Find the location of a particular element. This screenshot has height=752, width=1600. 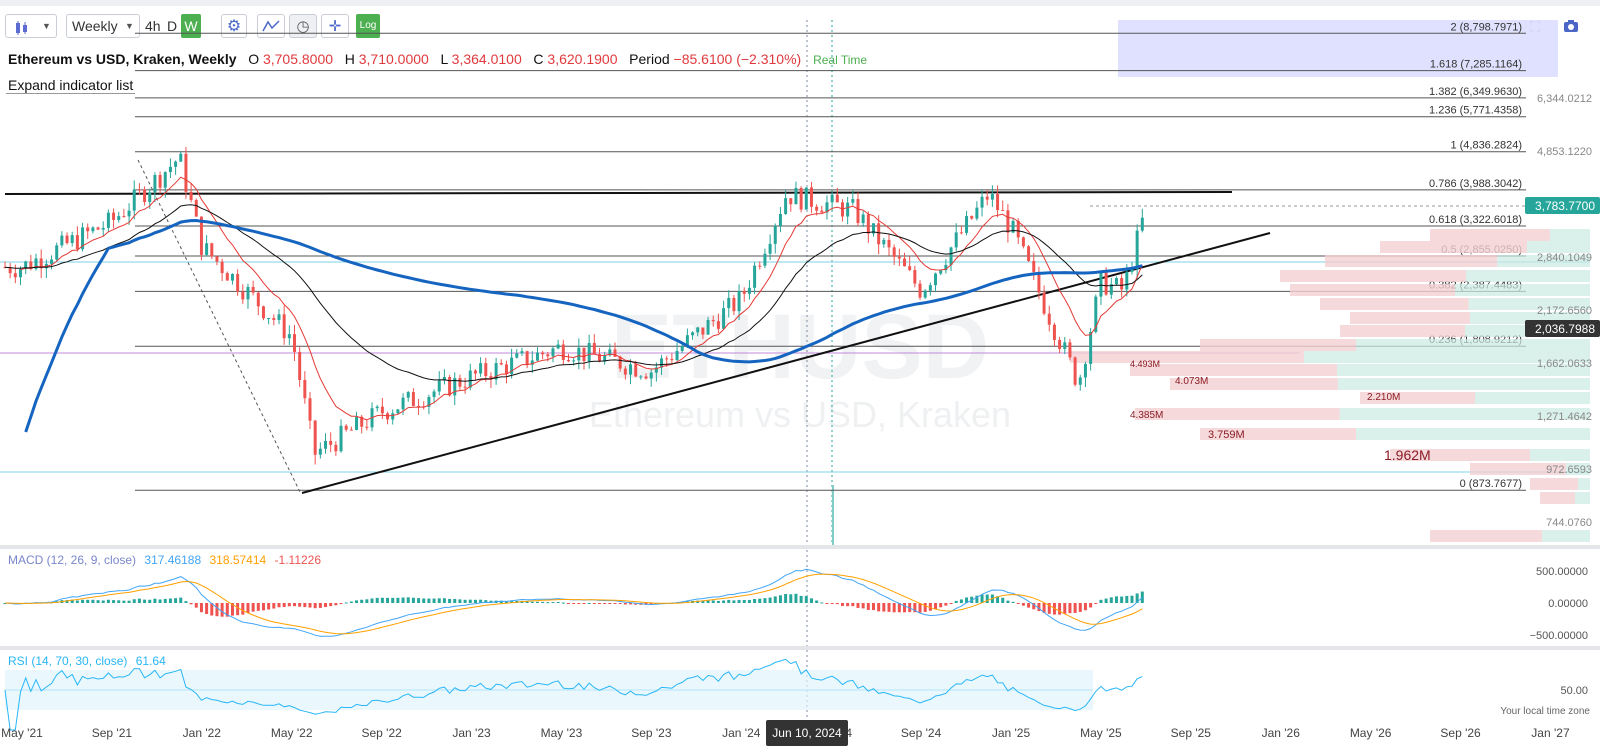

macd-signal-line is located at coordinates (573, 604).